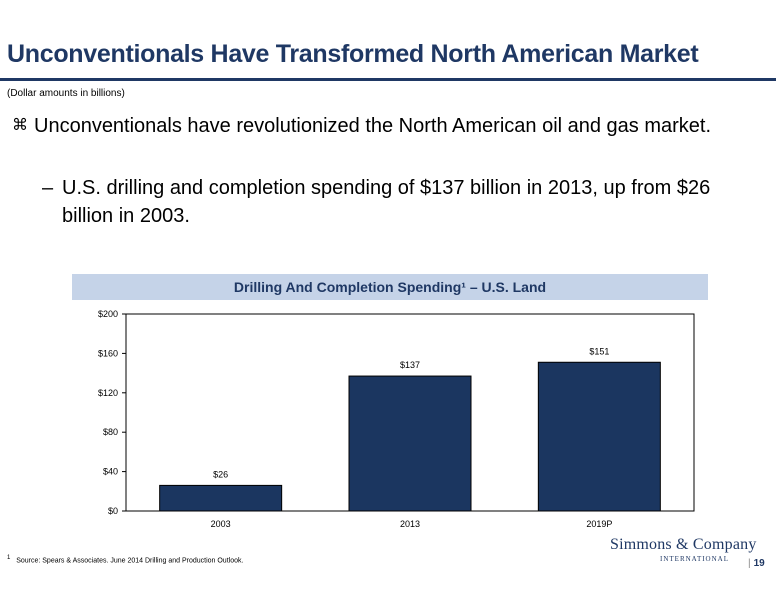 The height and width of the screenshot is (600, 776). What do you see at coordinates (599, 524) in the screenshot?
I see `x-tick-label: 2019P` at bounding box center [599, 524].